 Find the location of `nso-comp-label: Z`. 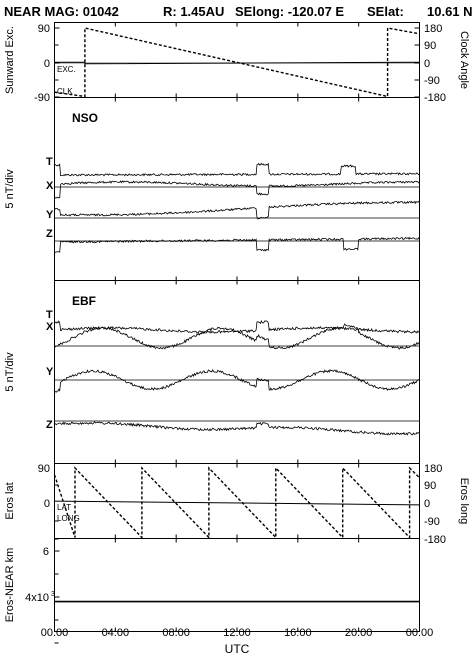

nso-comp-label: Z is located at coordinates (49, 234).